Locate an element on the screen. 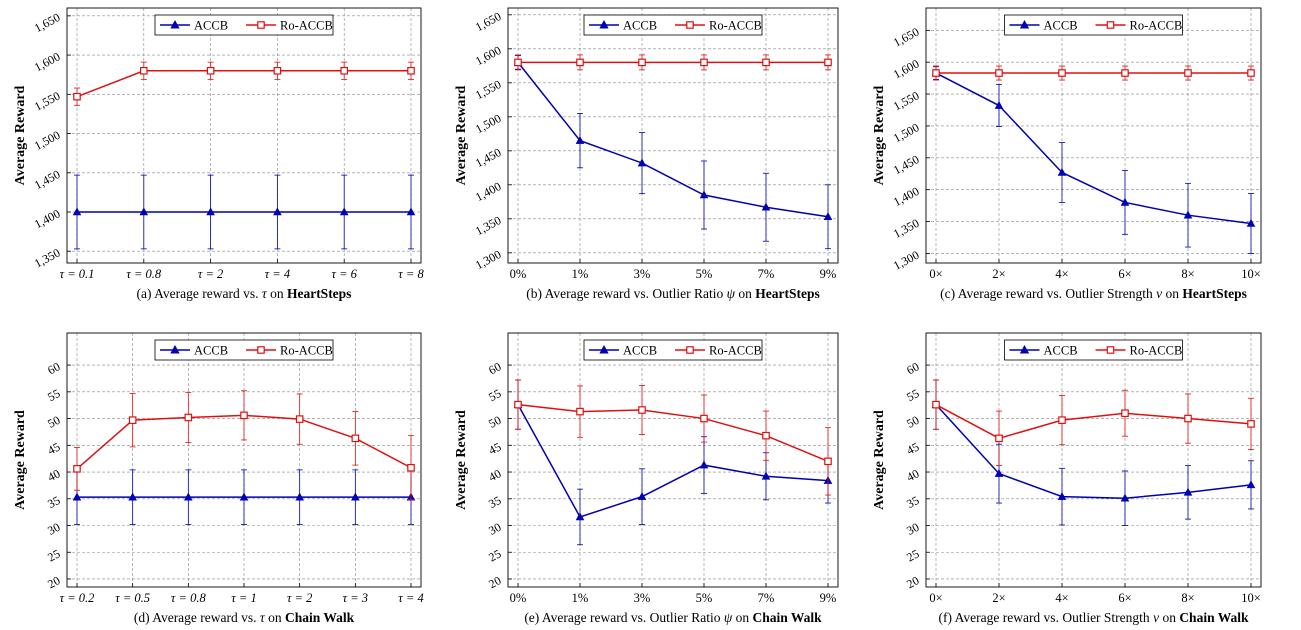 The image size is (1301, 630). x-tick-label: τ = 0.8 is located at coordinates (189, 598).